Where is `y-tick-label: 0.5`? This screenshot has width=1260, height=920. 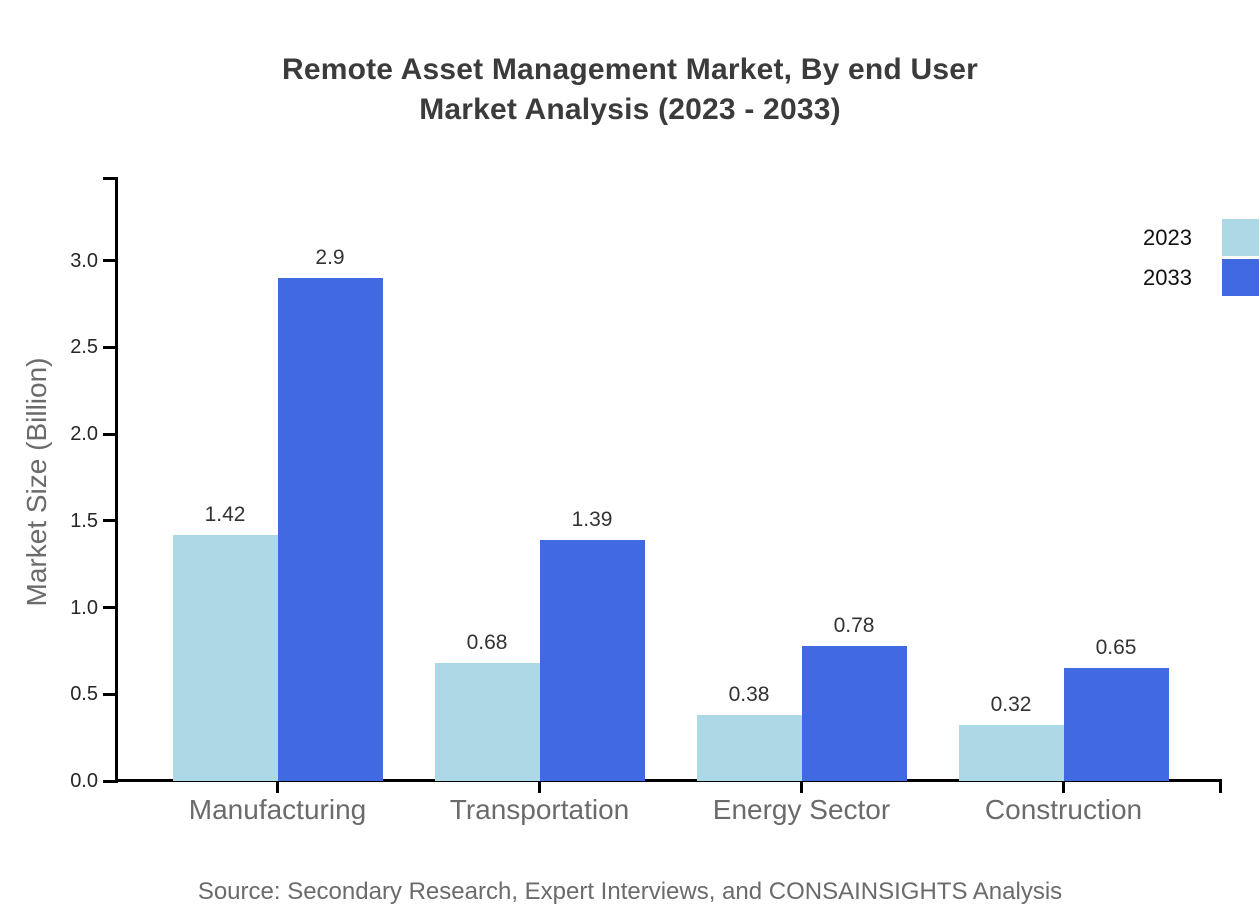
y-tick-label: 0.5 is located at coordinates (84, 694).